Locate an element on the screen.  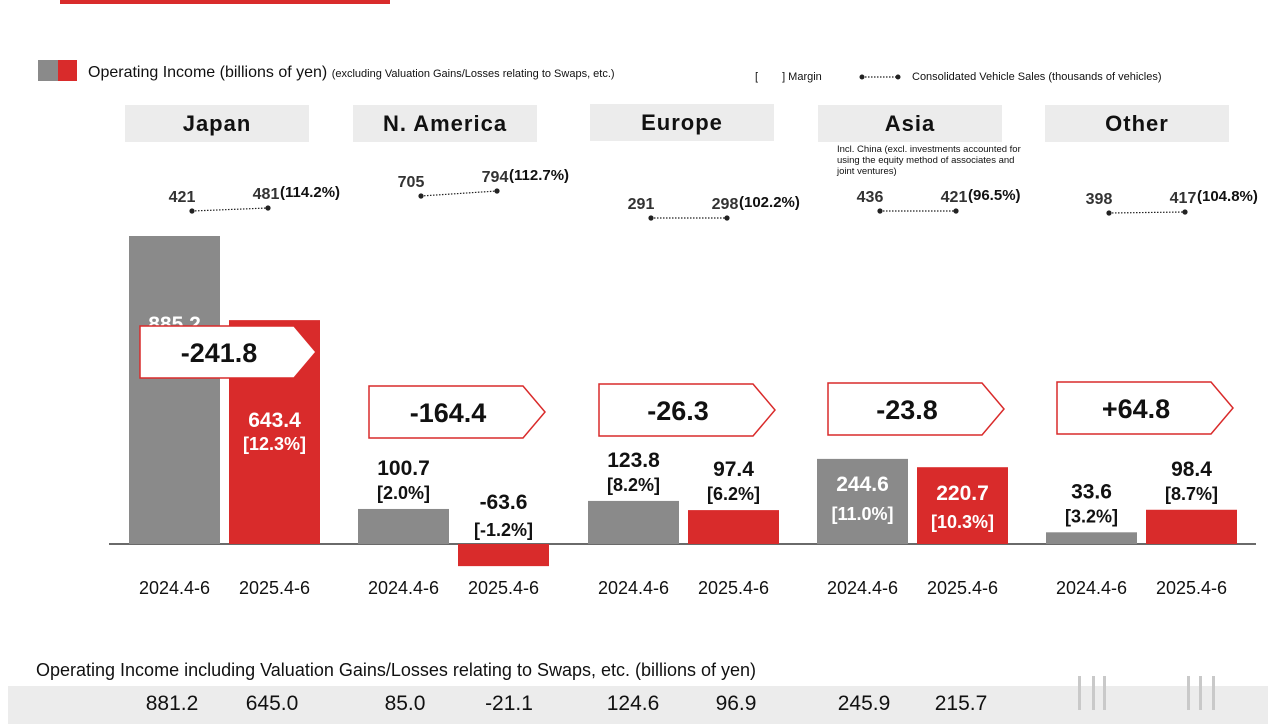
change-arrow-japan is located at coordinates (228, 352).